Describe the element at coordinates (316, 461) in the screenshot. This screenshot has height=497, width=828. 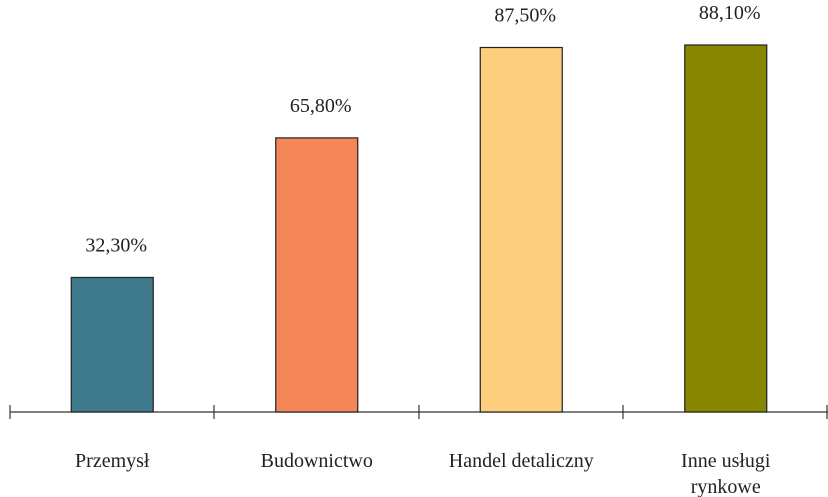
I see `x-tick-label: Budownictwo` at that location.